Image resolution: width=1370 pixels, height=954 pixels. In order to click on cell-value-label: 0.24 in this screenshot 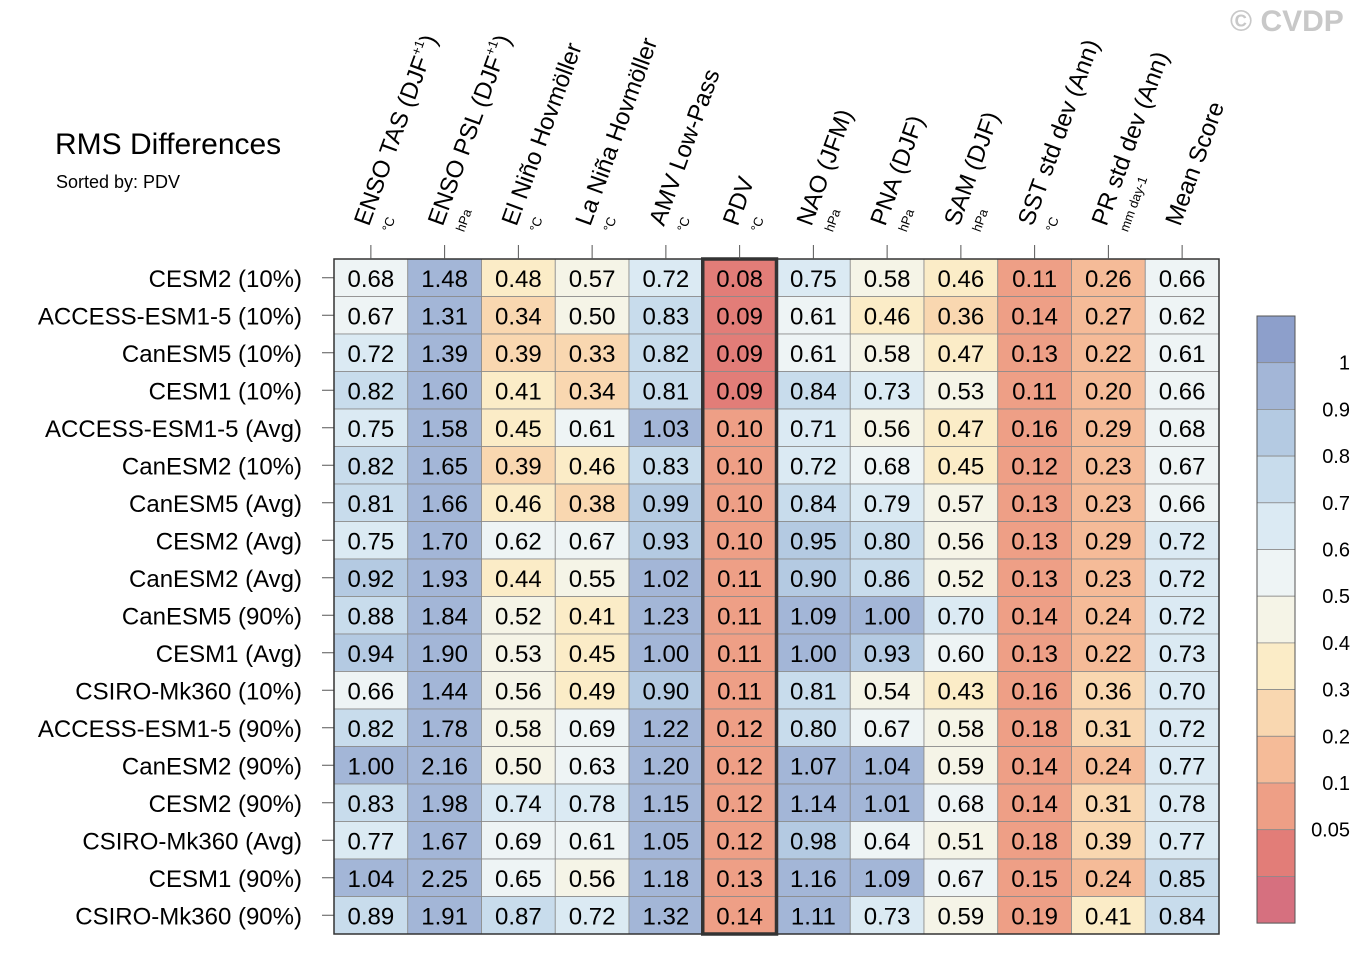, I will do `click(1108, 616)`.